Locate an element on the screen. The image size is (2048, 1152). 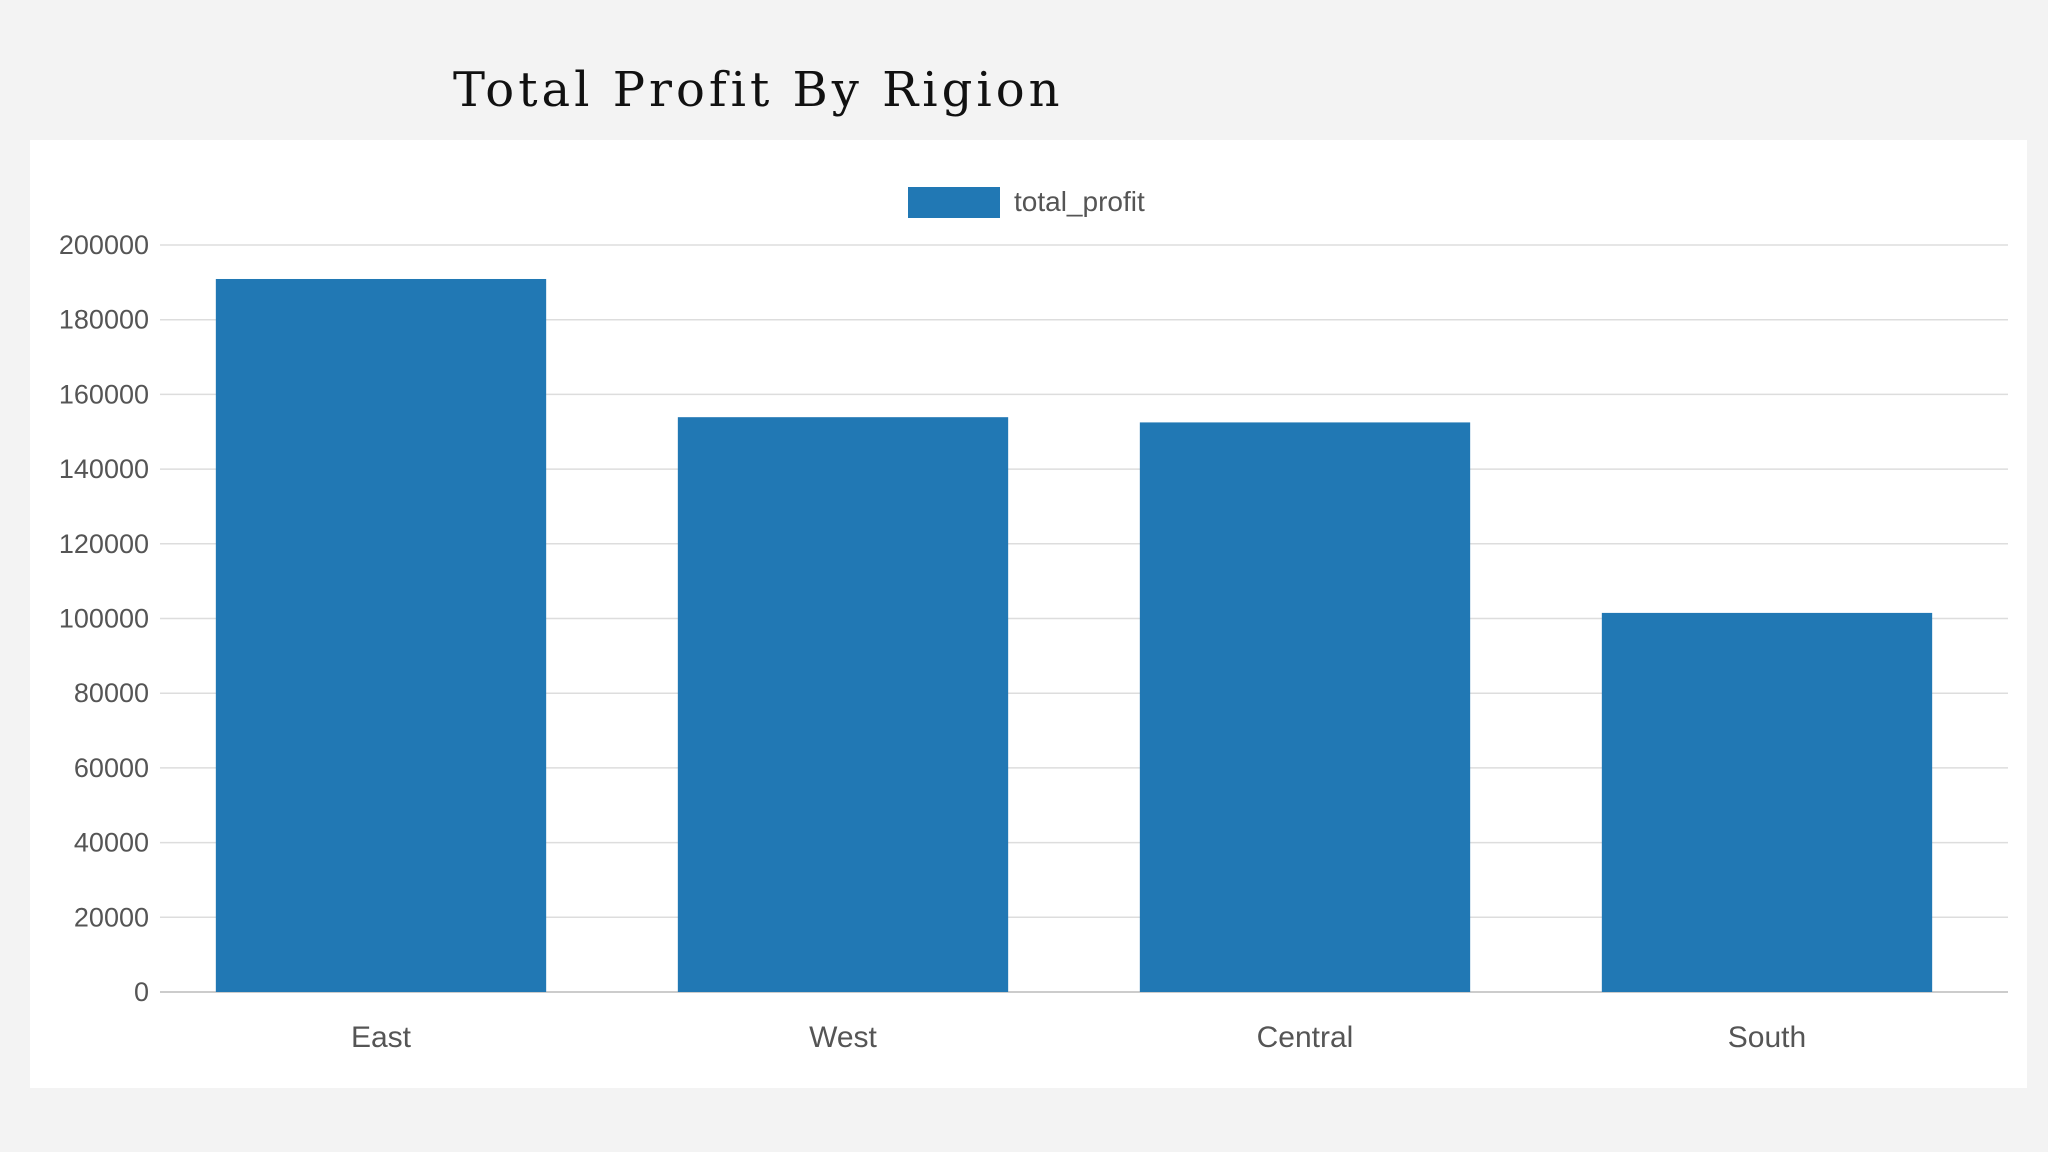
legend-label: total_profit is located at coordinates (1079, 201).